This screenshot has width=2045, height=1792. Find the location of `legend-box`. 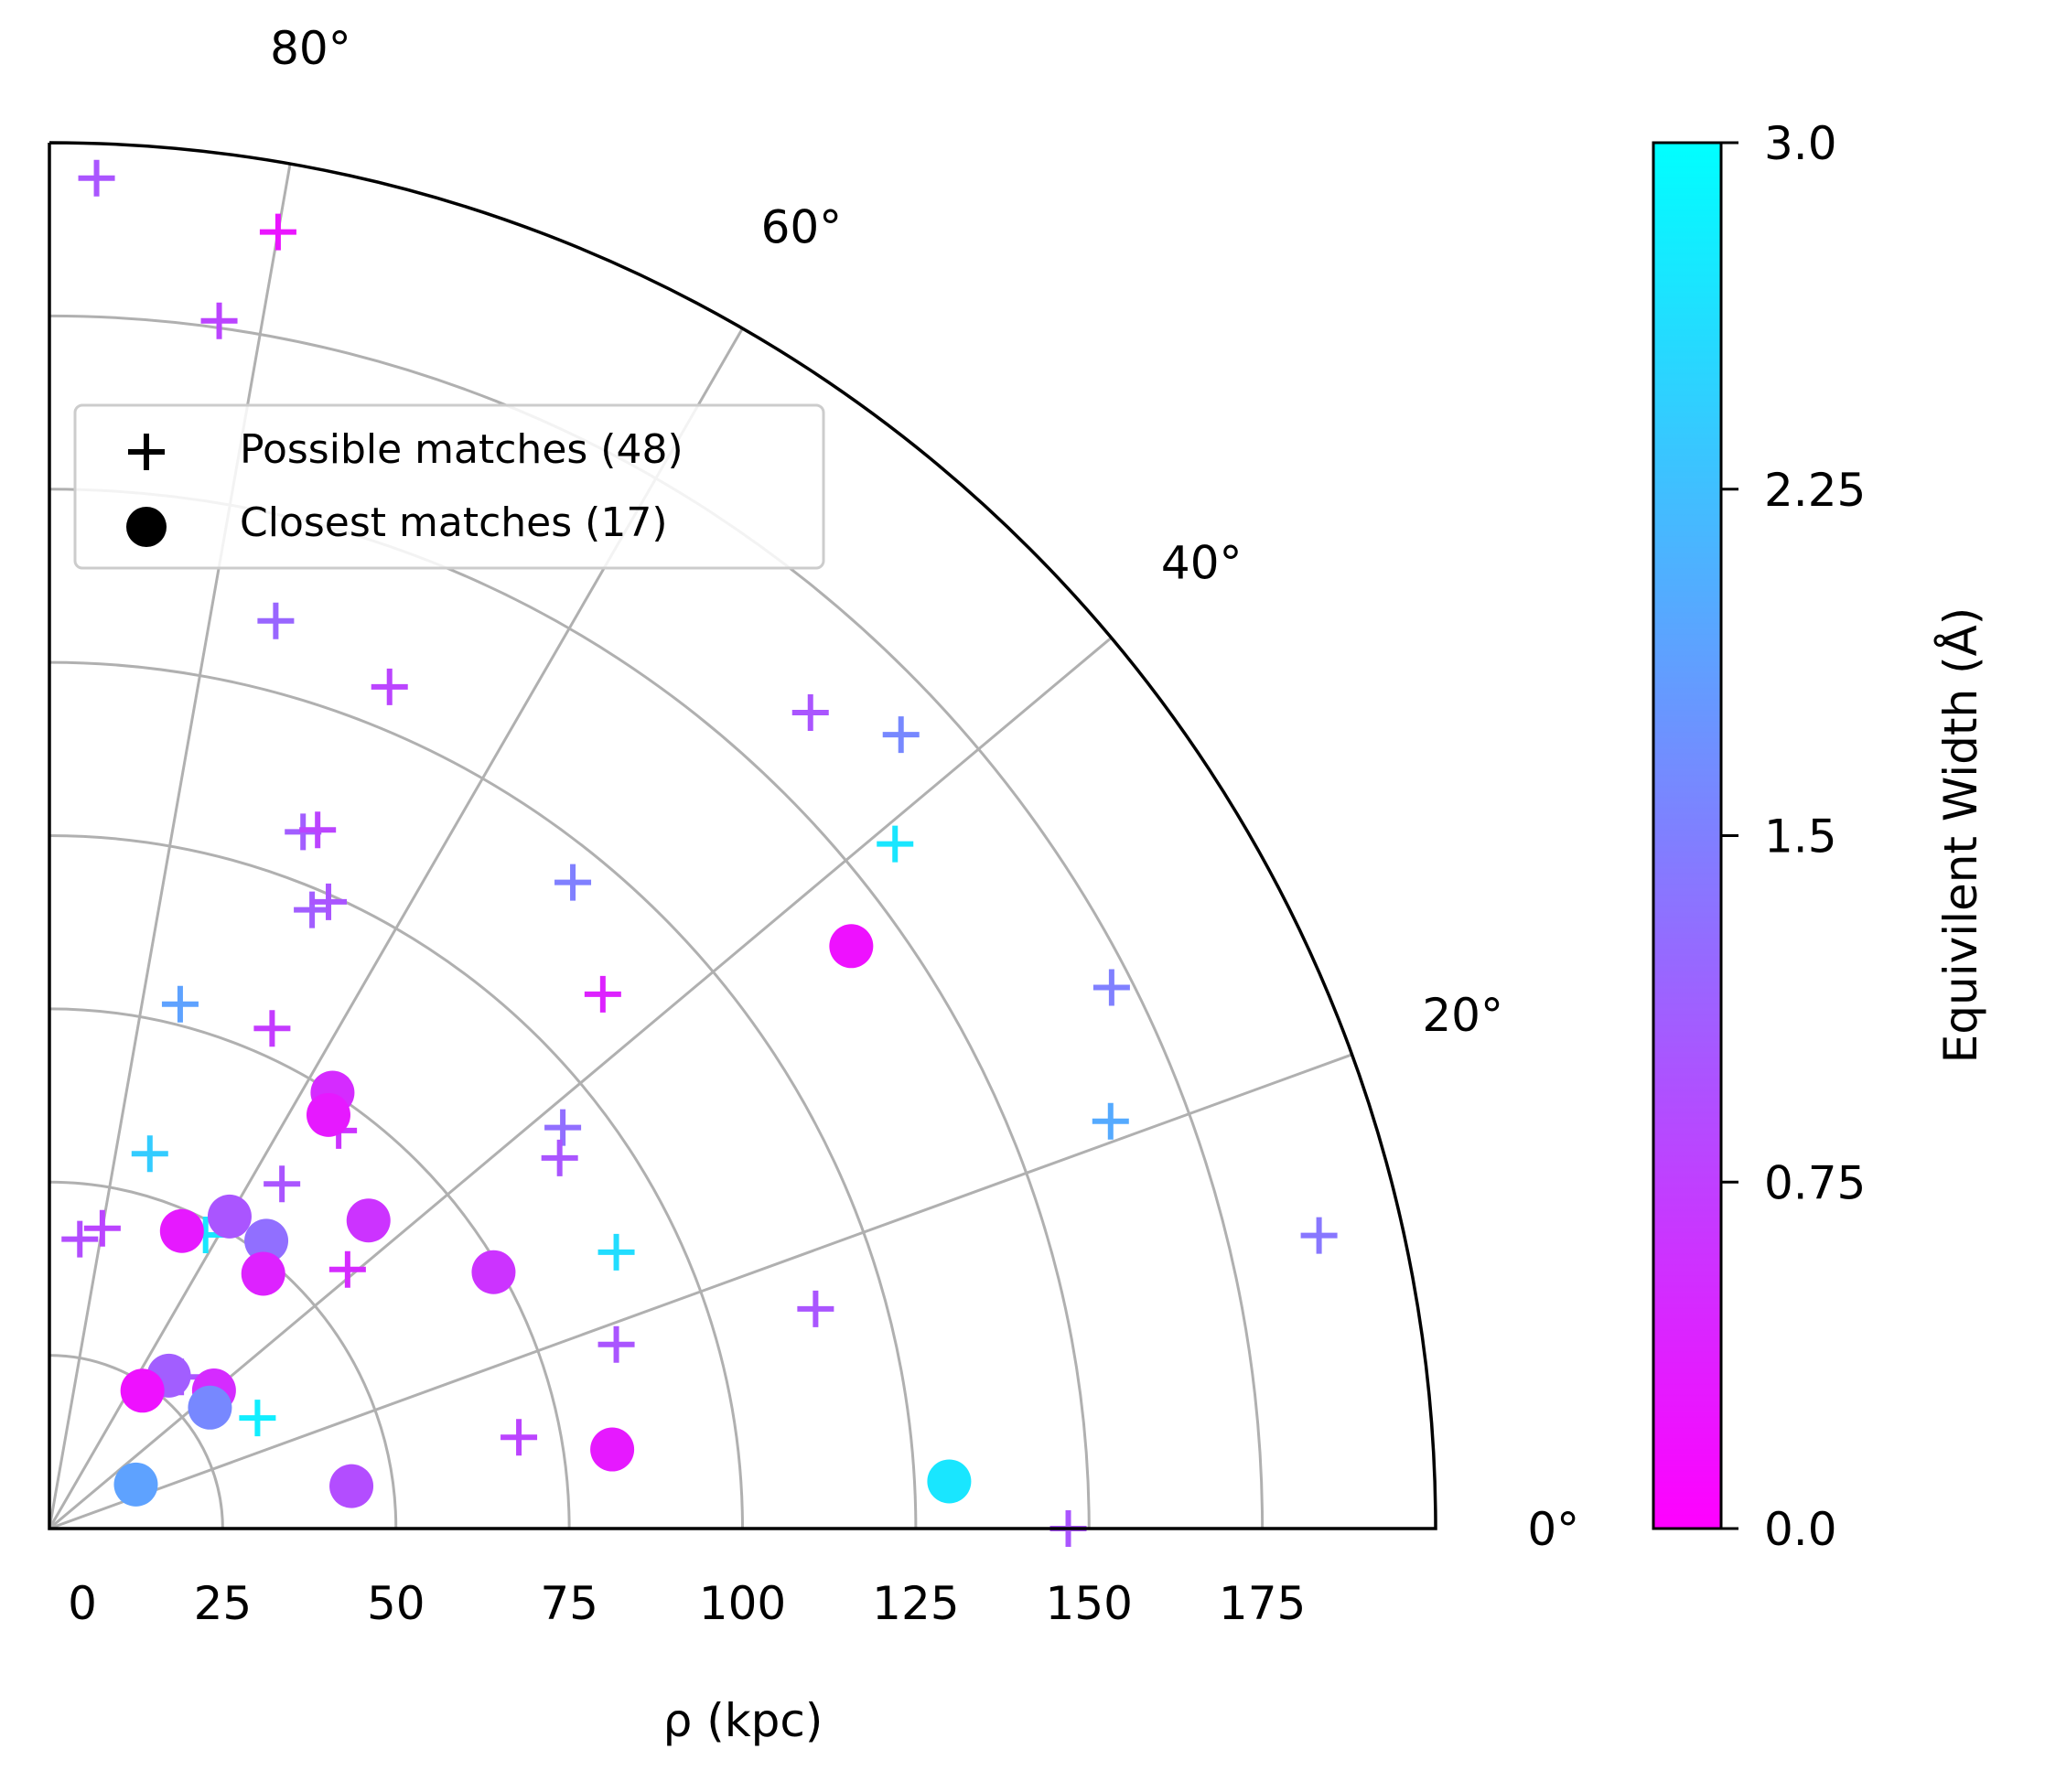

legend-box is located at coordinates (449, 486).